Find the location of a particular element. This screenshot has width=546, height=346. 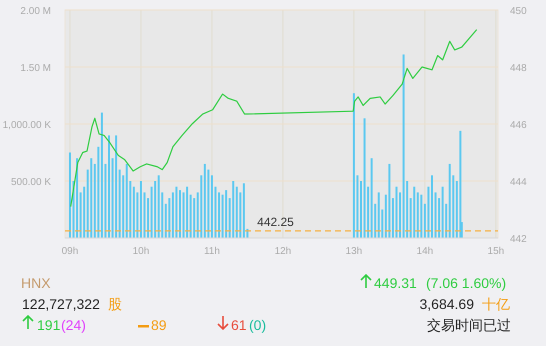

text: (0) is located at coordinates (257, 325).